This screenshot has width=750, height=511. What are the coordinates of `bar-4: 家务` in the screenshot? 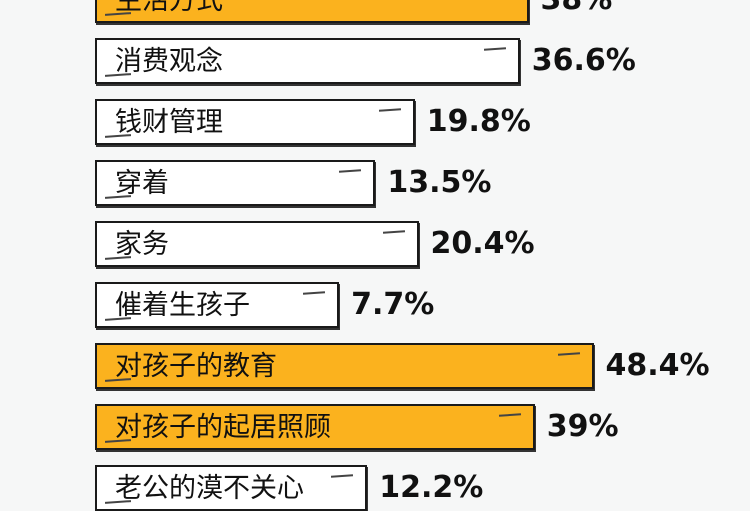 It's located at (257, 244).